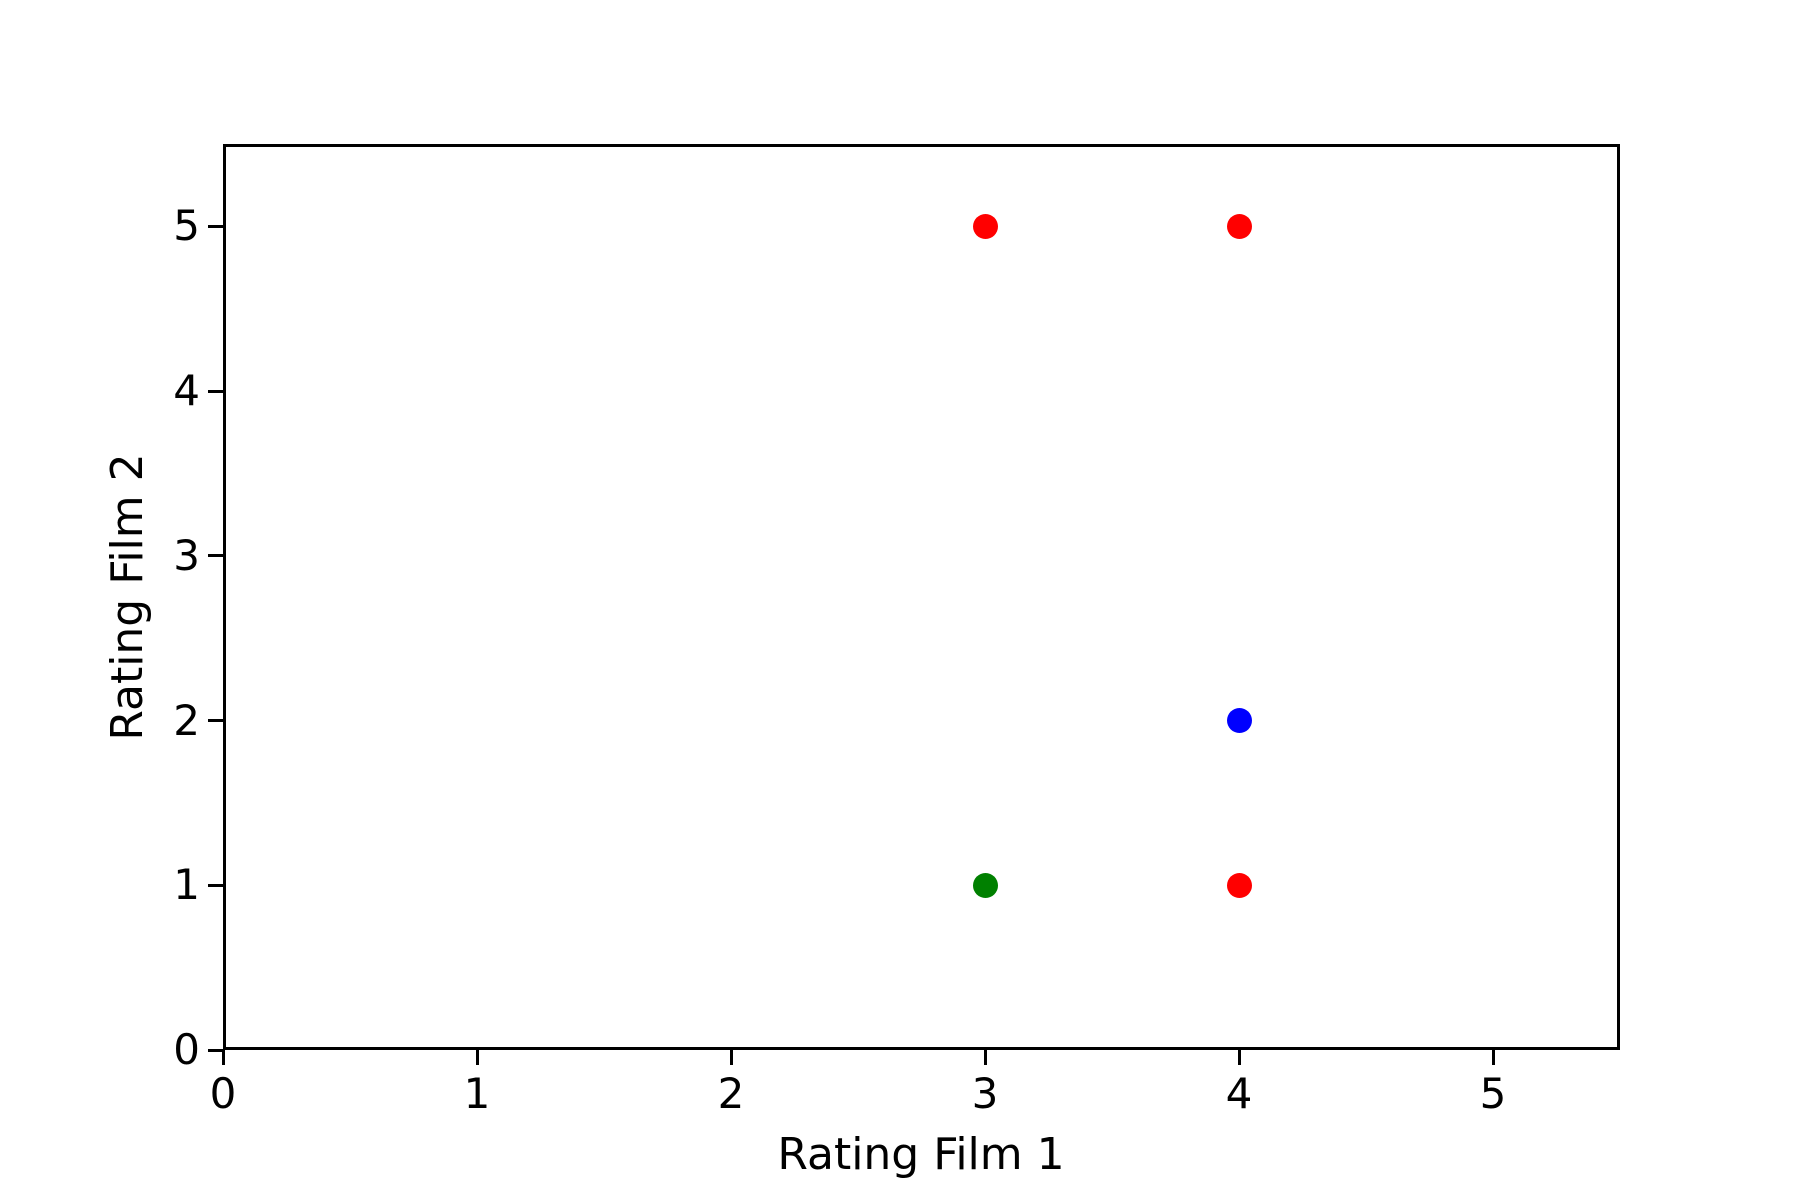 The height and width of the screenshot is (1200, 1800). Describe the element at coordinates (477, 1093) in the screenshot. I see `x-tick-label: 1` at that location.